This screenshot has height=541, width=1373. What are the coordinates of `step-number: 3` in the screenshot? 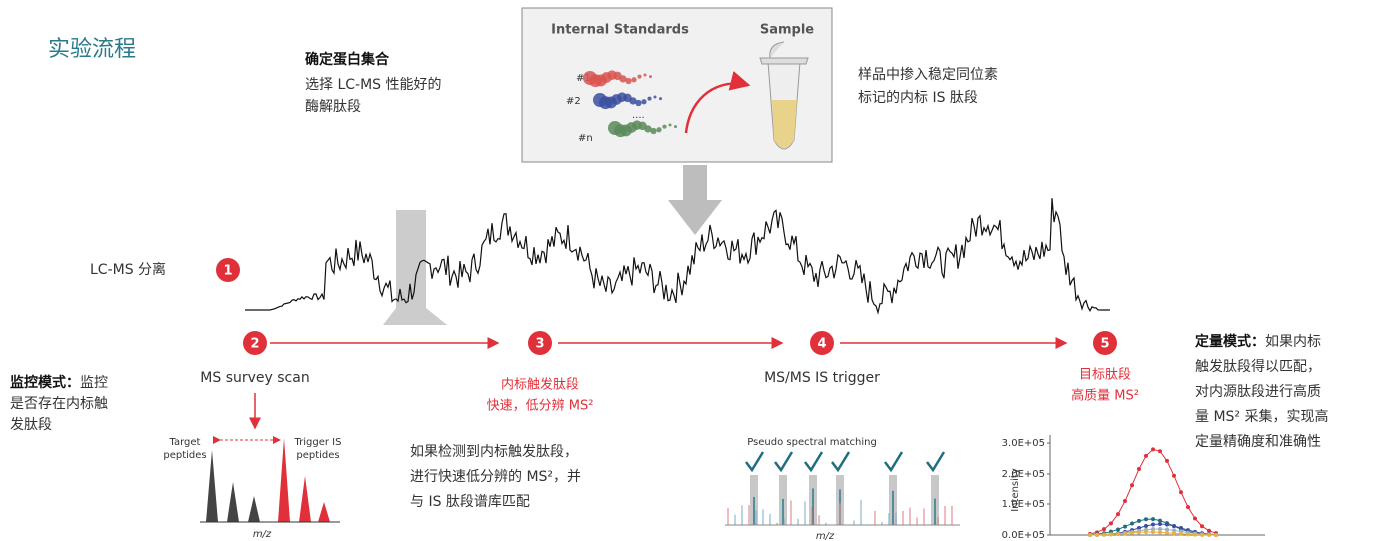 It's located at (539, 344).